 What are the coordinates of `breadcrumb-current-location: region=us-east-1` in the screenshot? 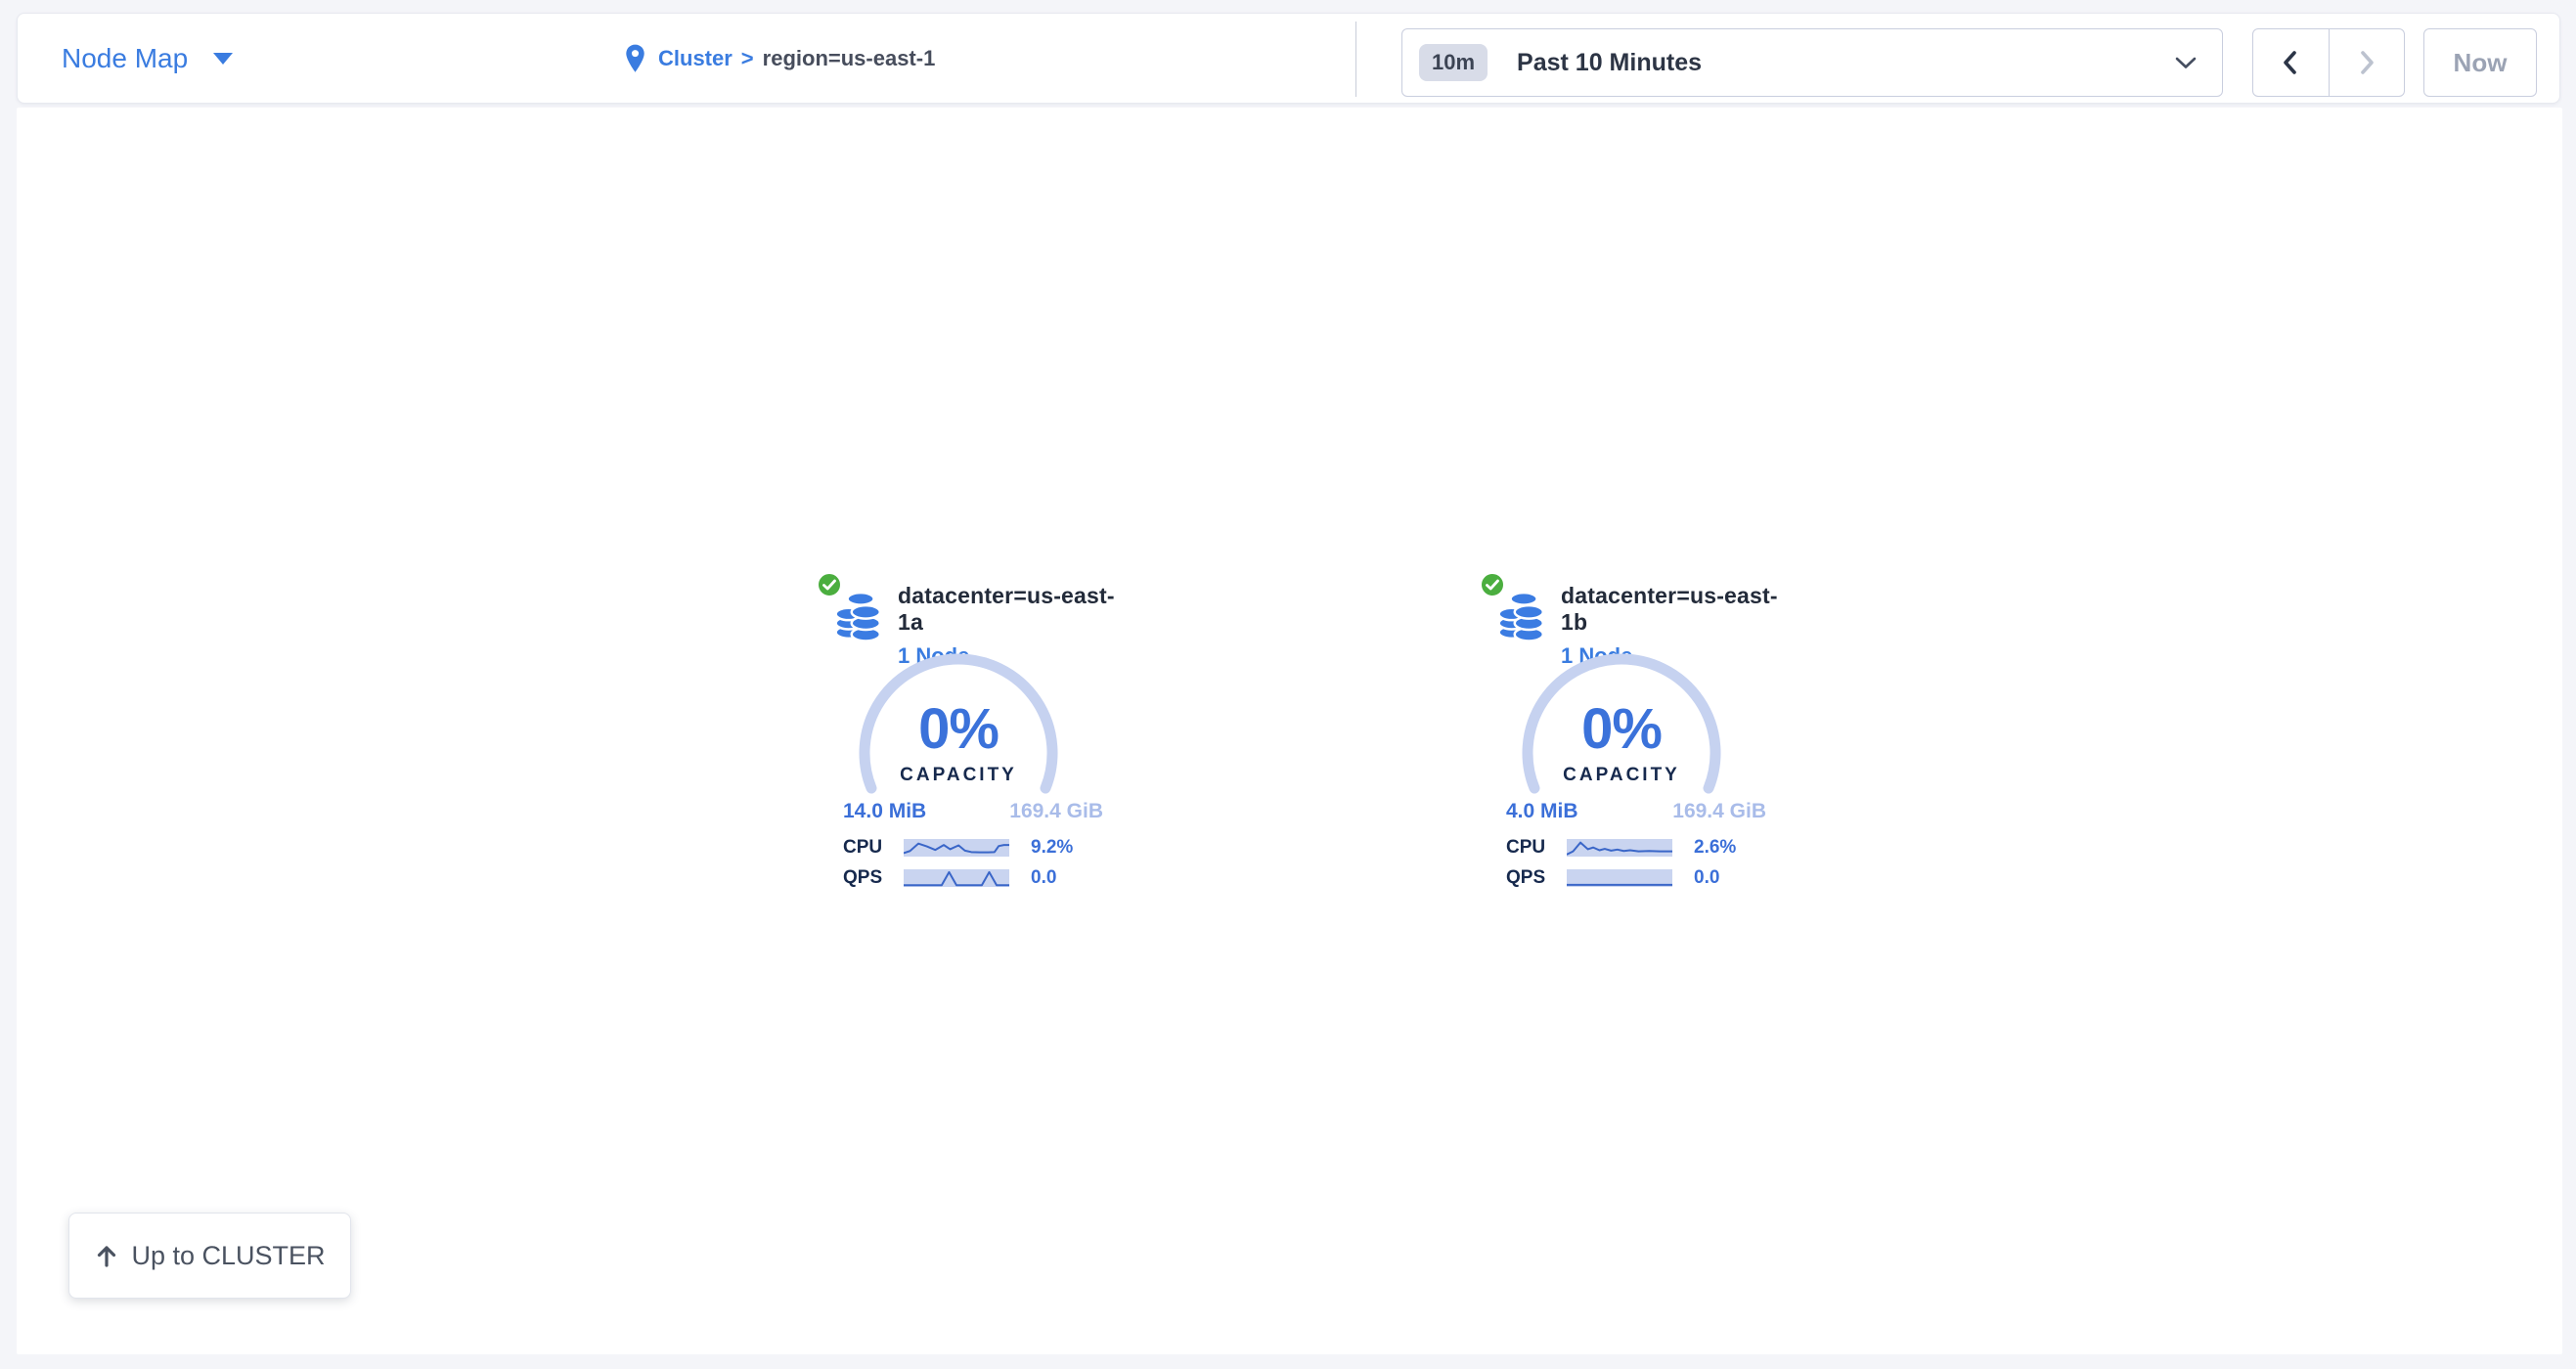 It's located at (849, 58).